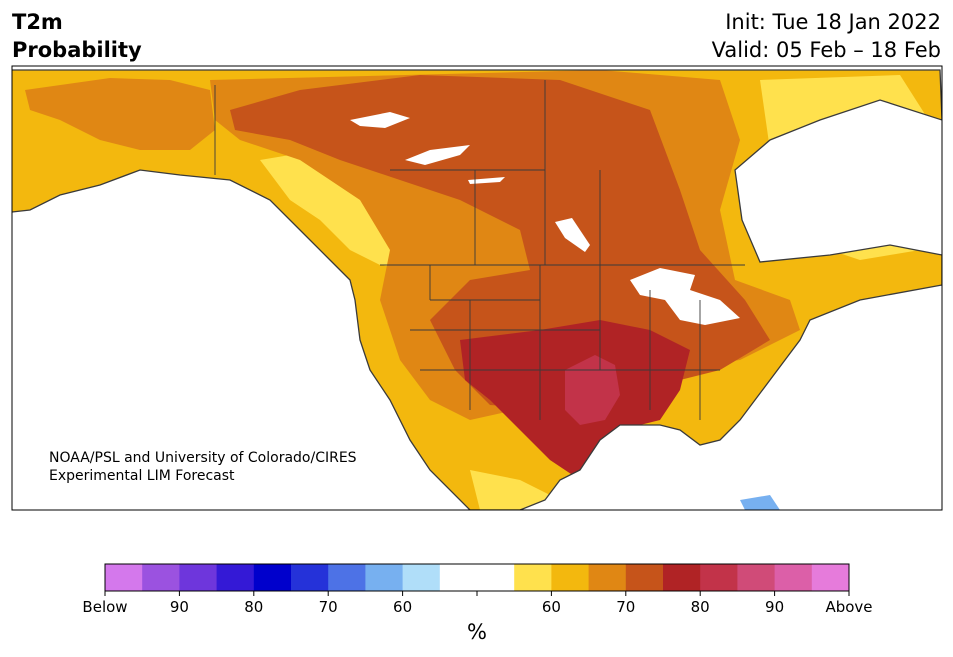 This screenshot has height=657, width=953. I want to click on lake-athabasca, so click(486, 180).